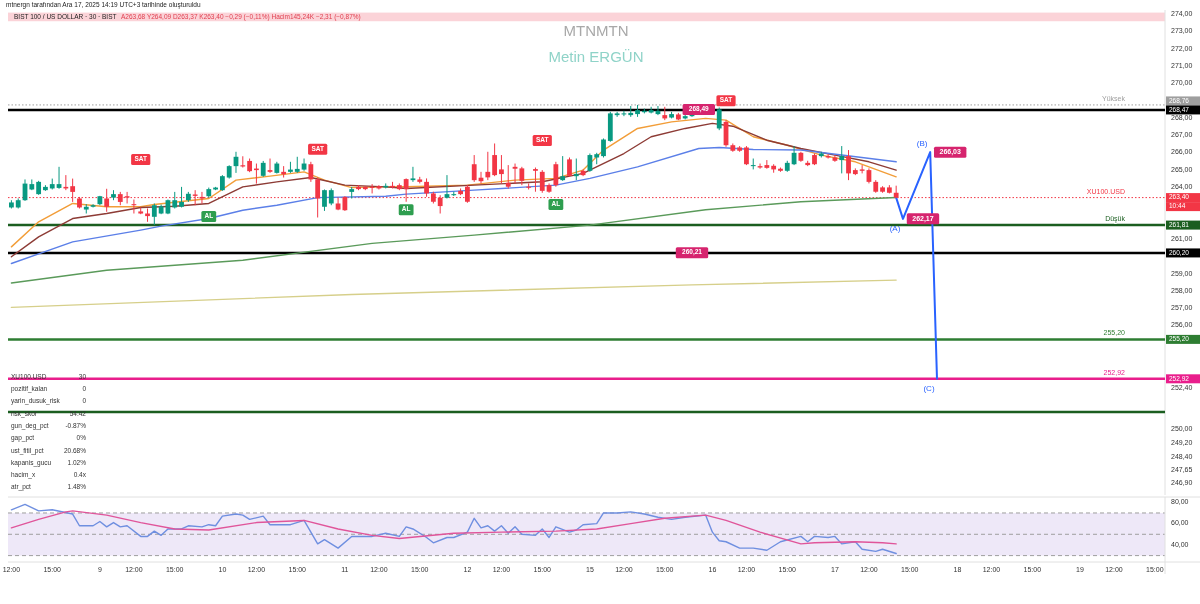 This screenshot has width=1200, height=604. Describe the element at coordinates (596, 30) in the screenshot. I see `annotation: MTNMTN` at that location.